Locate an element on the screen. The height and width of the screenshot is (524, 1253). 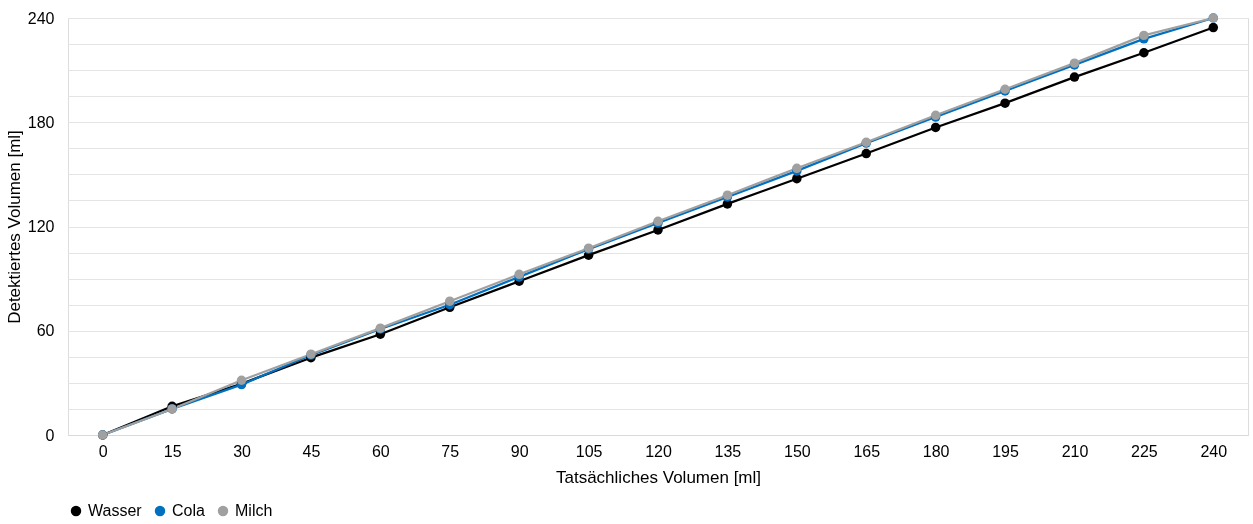
y-tick-label: 180 is located at coordinates (41, 122).